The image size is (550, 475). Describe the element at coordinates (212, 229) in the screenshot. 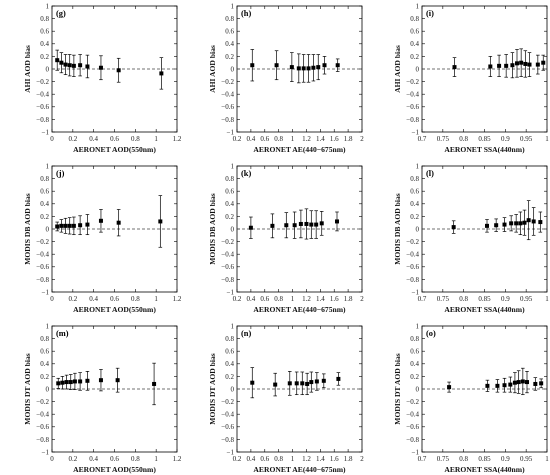

I see `y-axis-label: MODIS DB AOD bias` at that location.